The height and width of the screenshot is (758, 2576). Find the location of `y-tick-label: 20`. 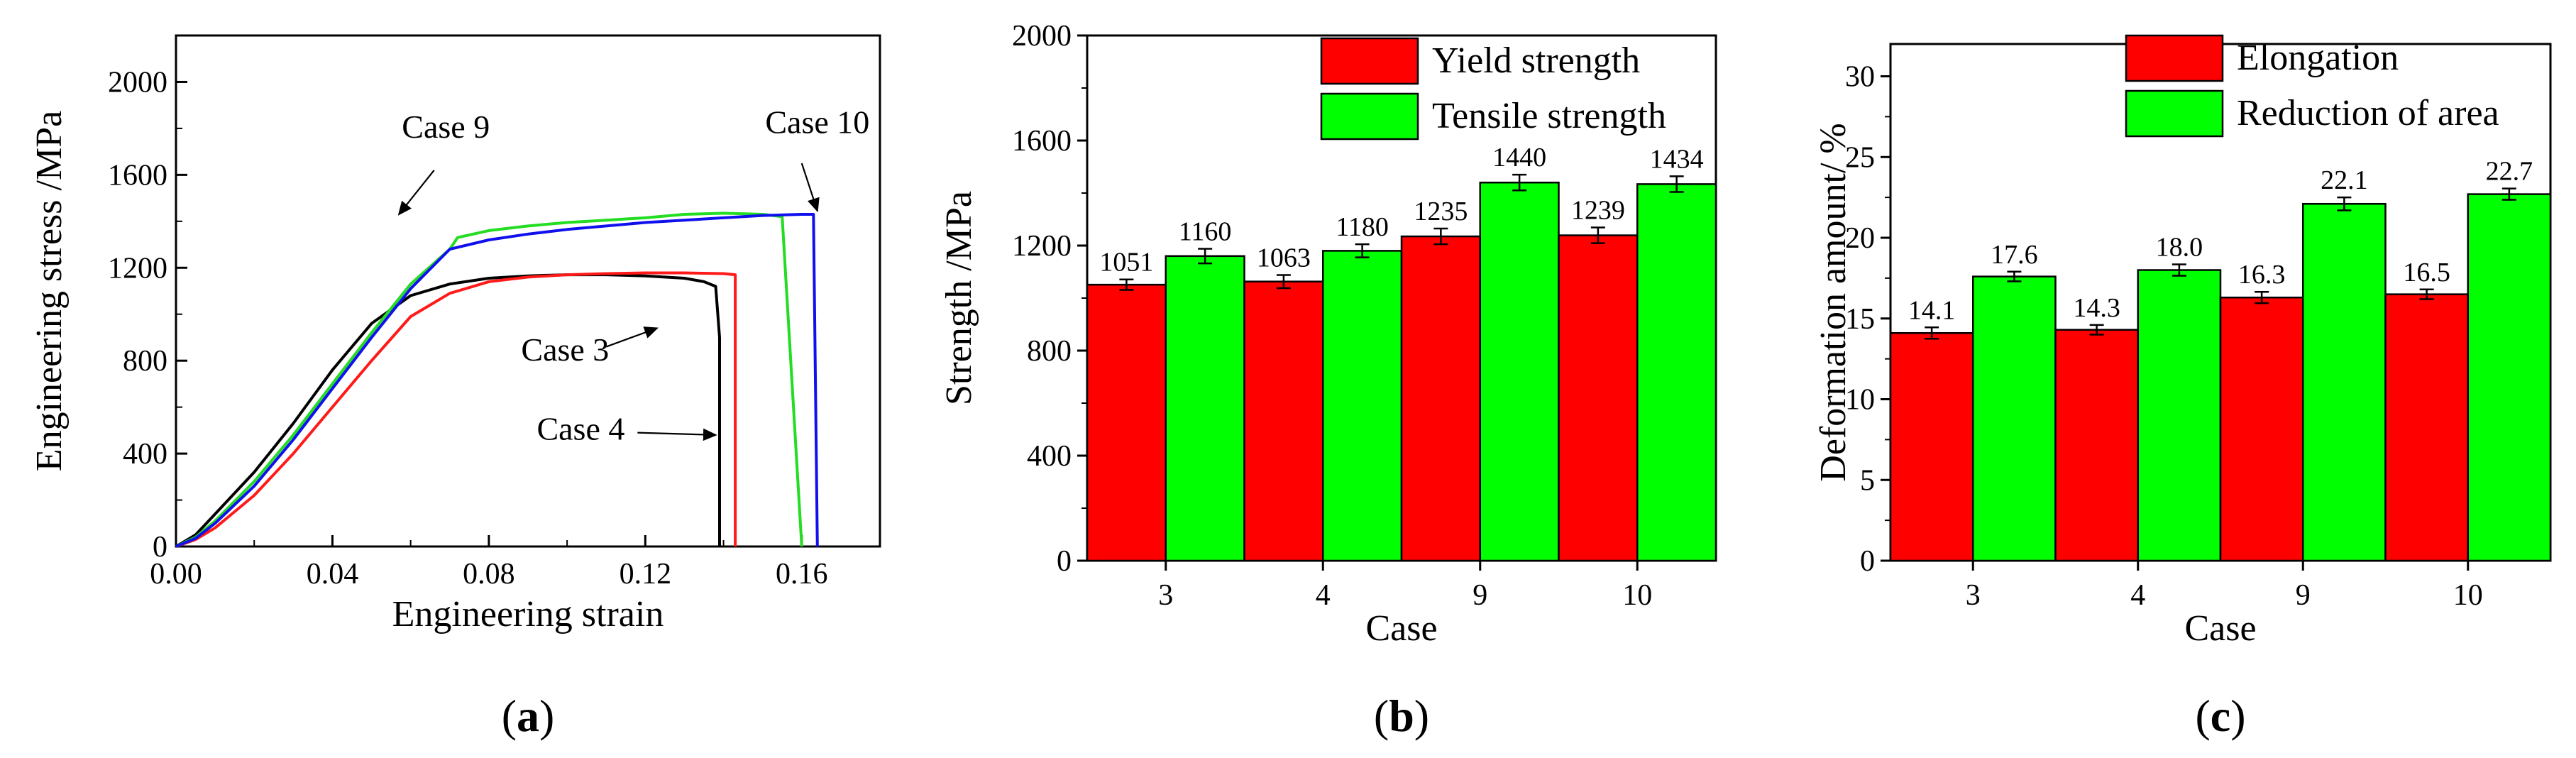

y-tick-label: 20 is located at coordinates (1860, 238).